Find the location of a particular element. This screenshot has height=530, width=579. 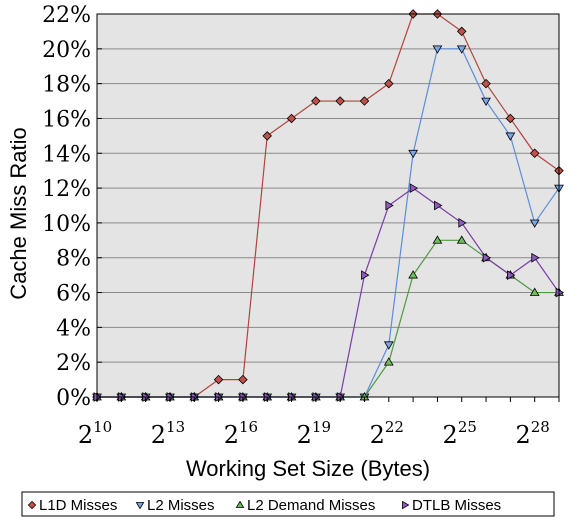

y-axis-label: Cache Miss Ratio is located at coordinates (18, 213).